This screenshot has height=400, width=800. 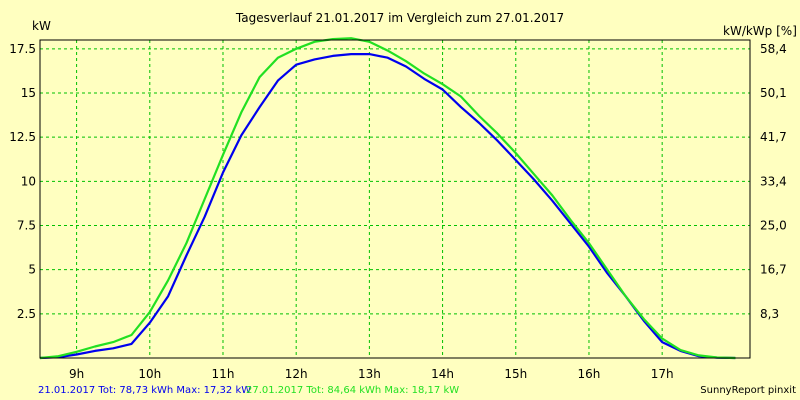 What do you see at coordinates (41, 26) in the screenshot?
I see `y-axis-left-label: kW` at bounding box center [41, 26].